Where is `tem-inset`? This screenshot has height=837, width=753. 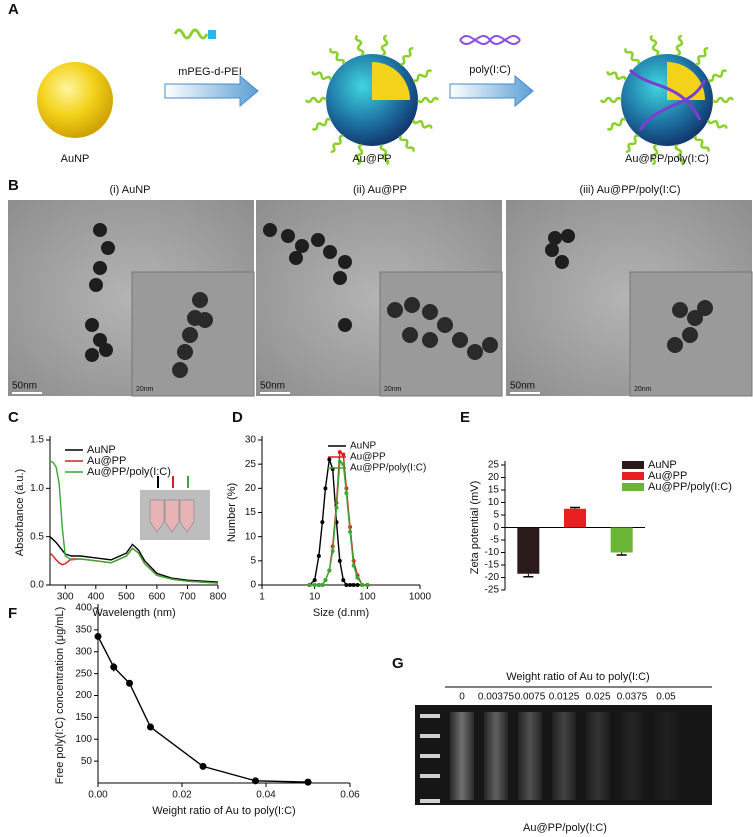 tem-inset is located at coordinates (441, 334).